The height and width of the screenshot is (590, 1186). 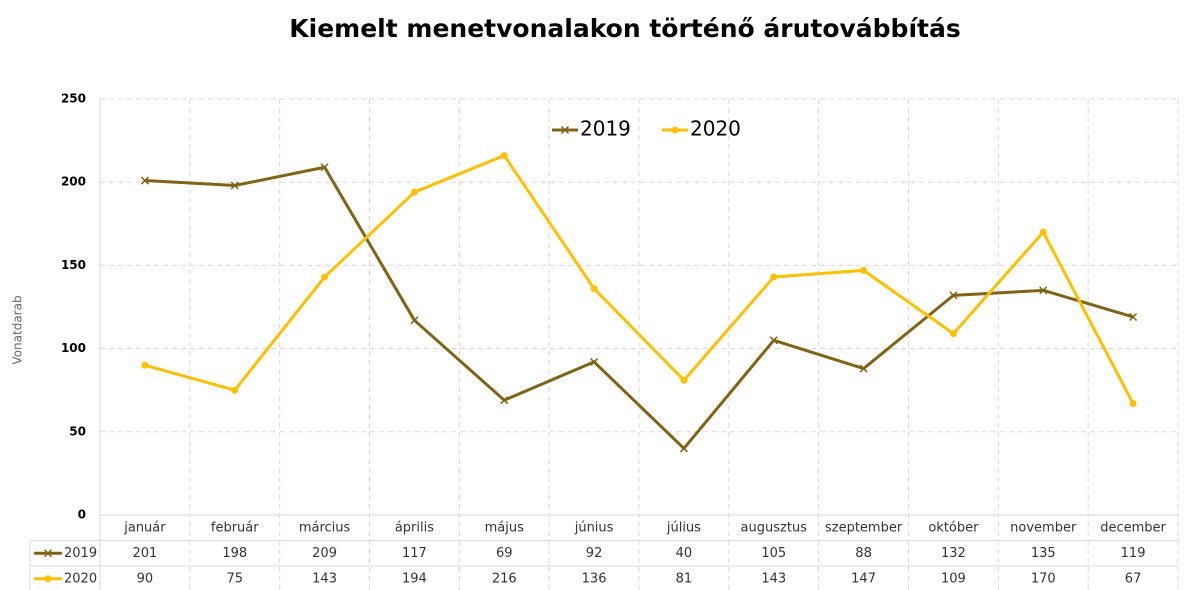 What do you see at coordinates (774, 527) in the screenshot?
I see `x-tick-label: augusztus` at bounding box center [774, 527].